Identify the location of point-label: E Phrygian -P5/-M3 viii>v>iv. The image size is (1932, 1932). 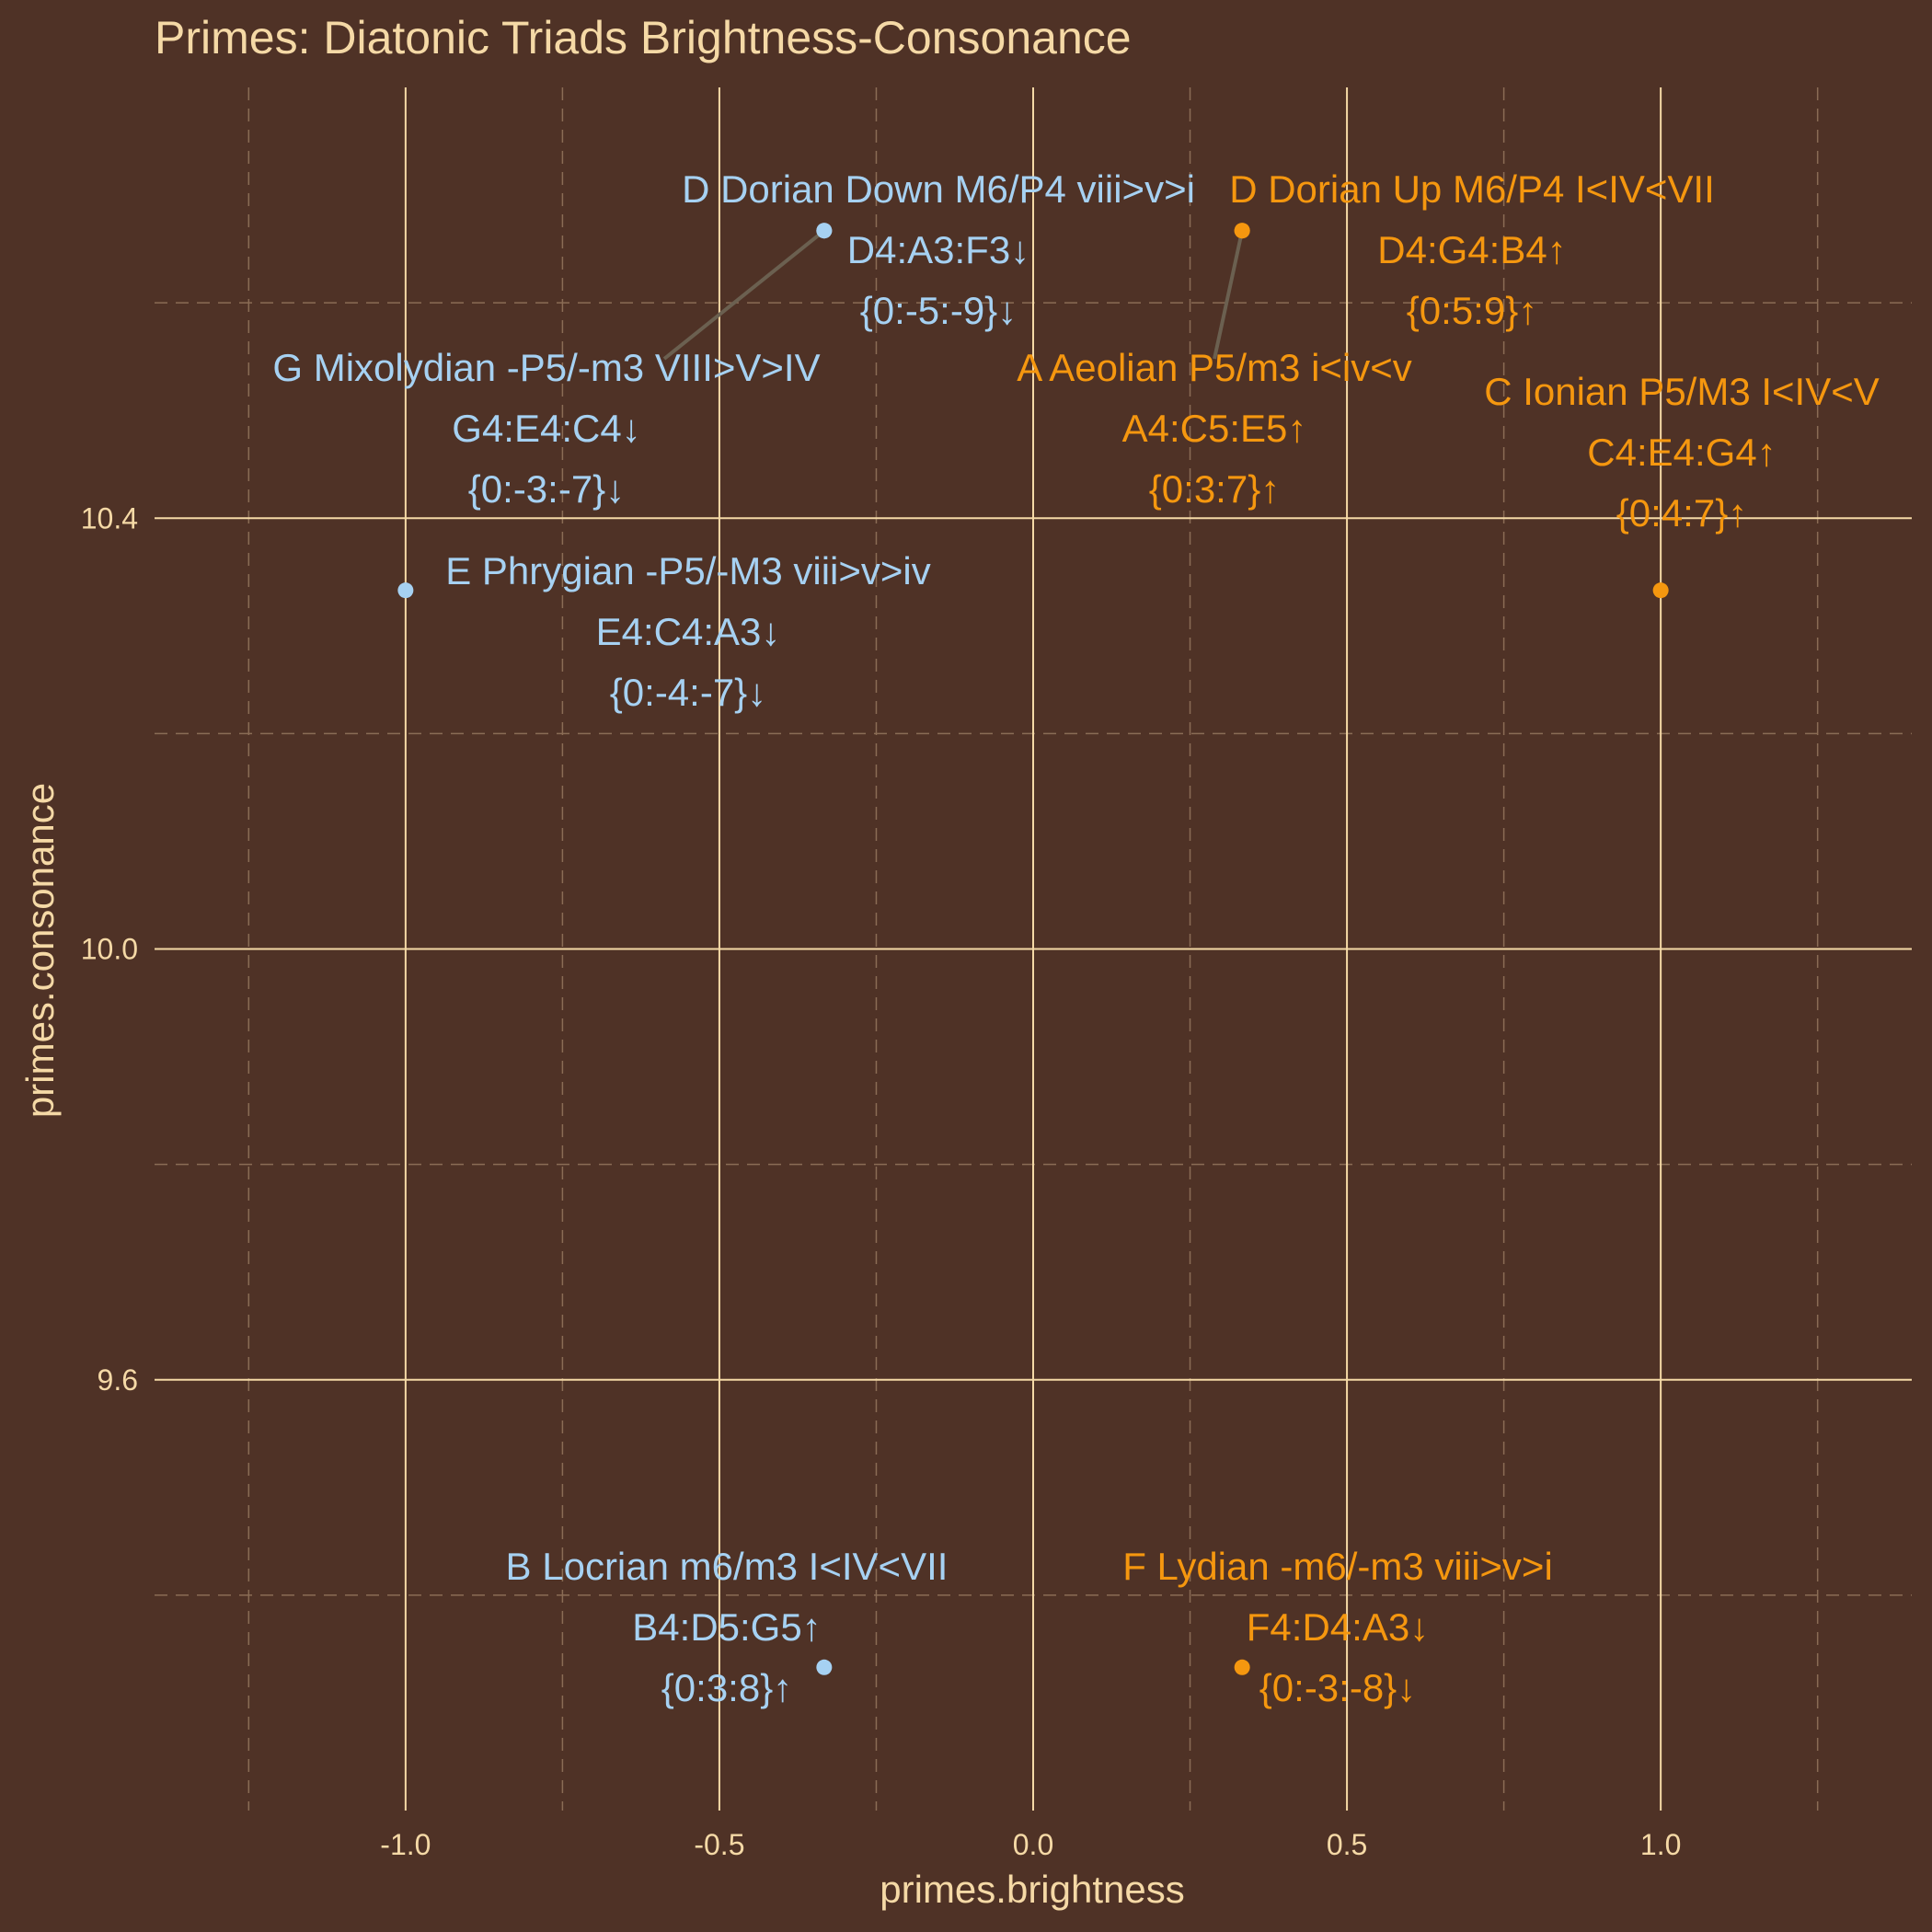
(688, 570).